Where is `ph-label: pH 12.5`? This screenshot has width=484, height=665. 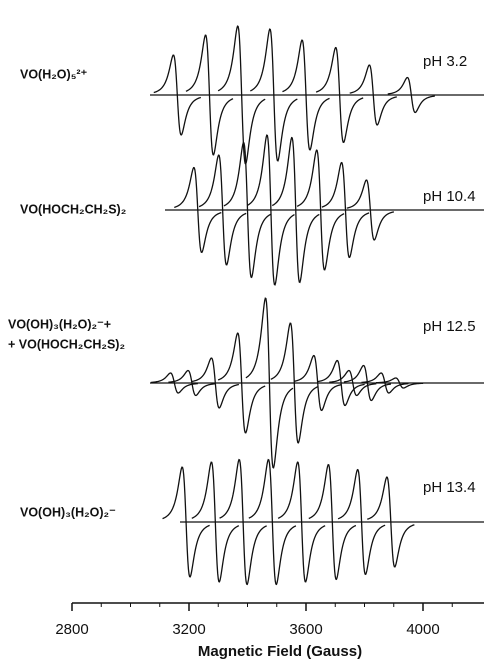 ph-label: pH 12.5 is located at coordinates (449, 326).